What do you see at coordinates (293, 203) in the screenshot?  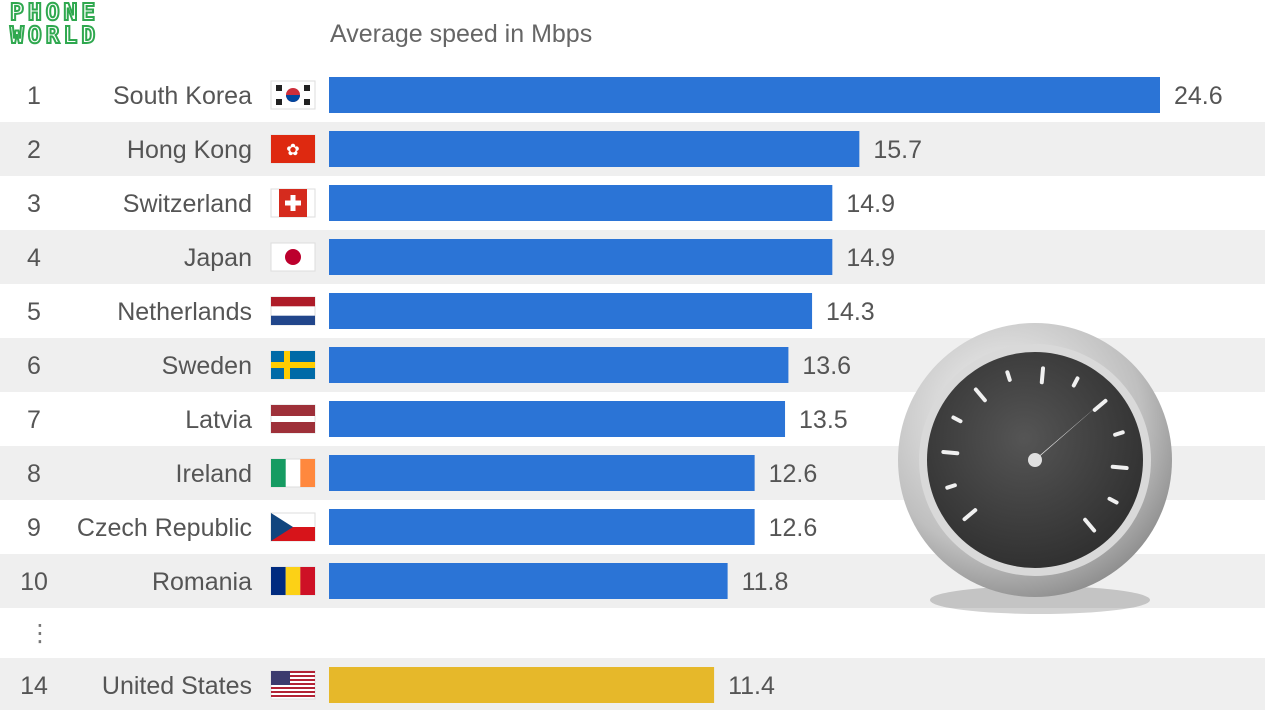 I see `switzerland-flag` at bounding box center [293, 203].